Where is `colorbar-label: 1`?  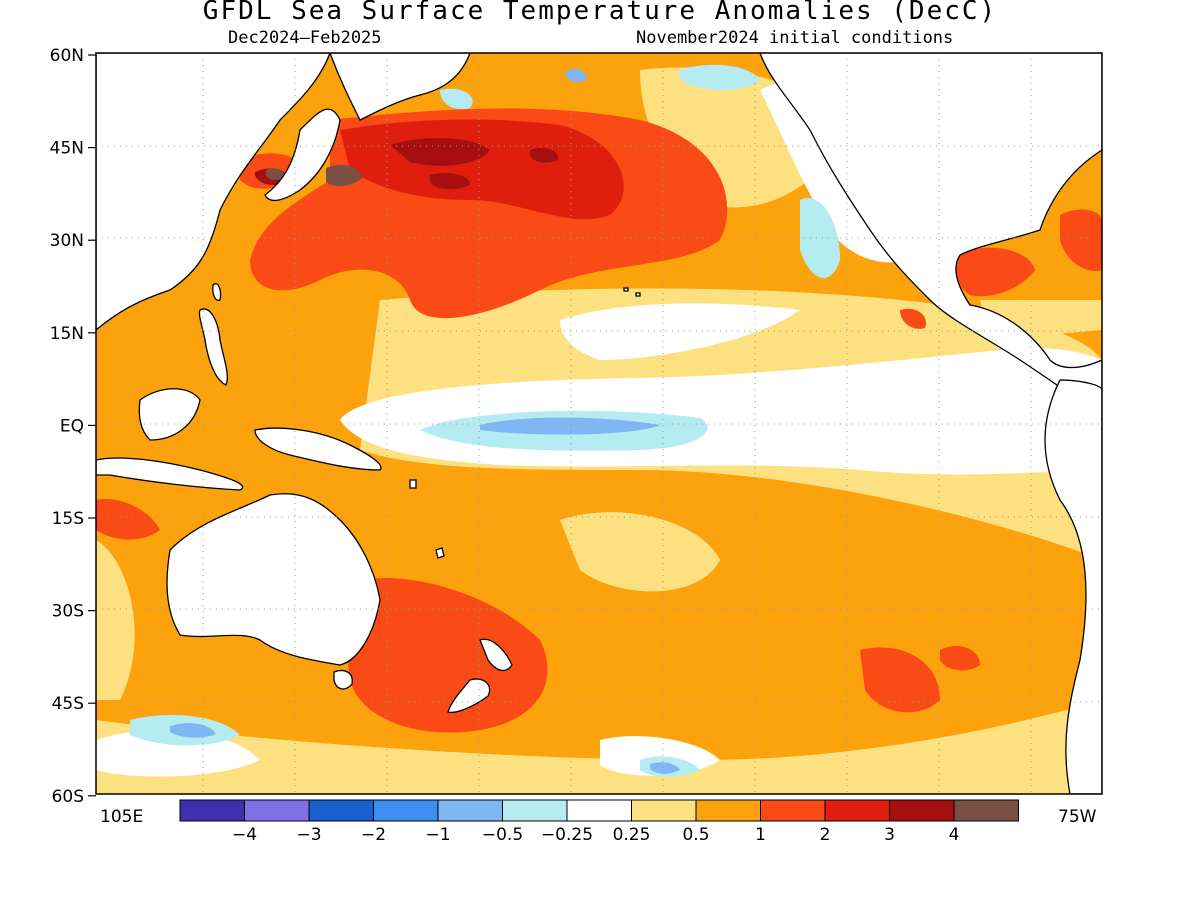 colorbar-label: 1 is located at coordinates (760, 835).